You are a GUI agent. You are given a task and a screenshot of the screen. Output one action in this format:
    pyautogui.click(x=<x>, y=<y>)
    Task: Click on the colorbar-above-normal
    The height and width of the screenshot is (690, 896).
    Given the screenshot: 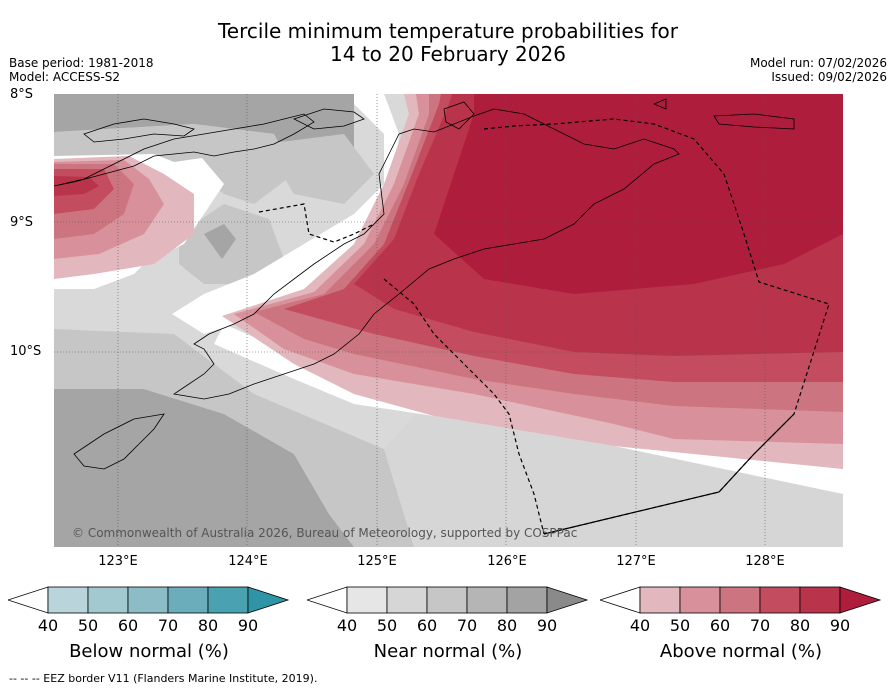 What is the action you would take?
    pyautogui.click(x=741, y=600)
    